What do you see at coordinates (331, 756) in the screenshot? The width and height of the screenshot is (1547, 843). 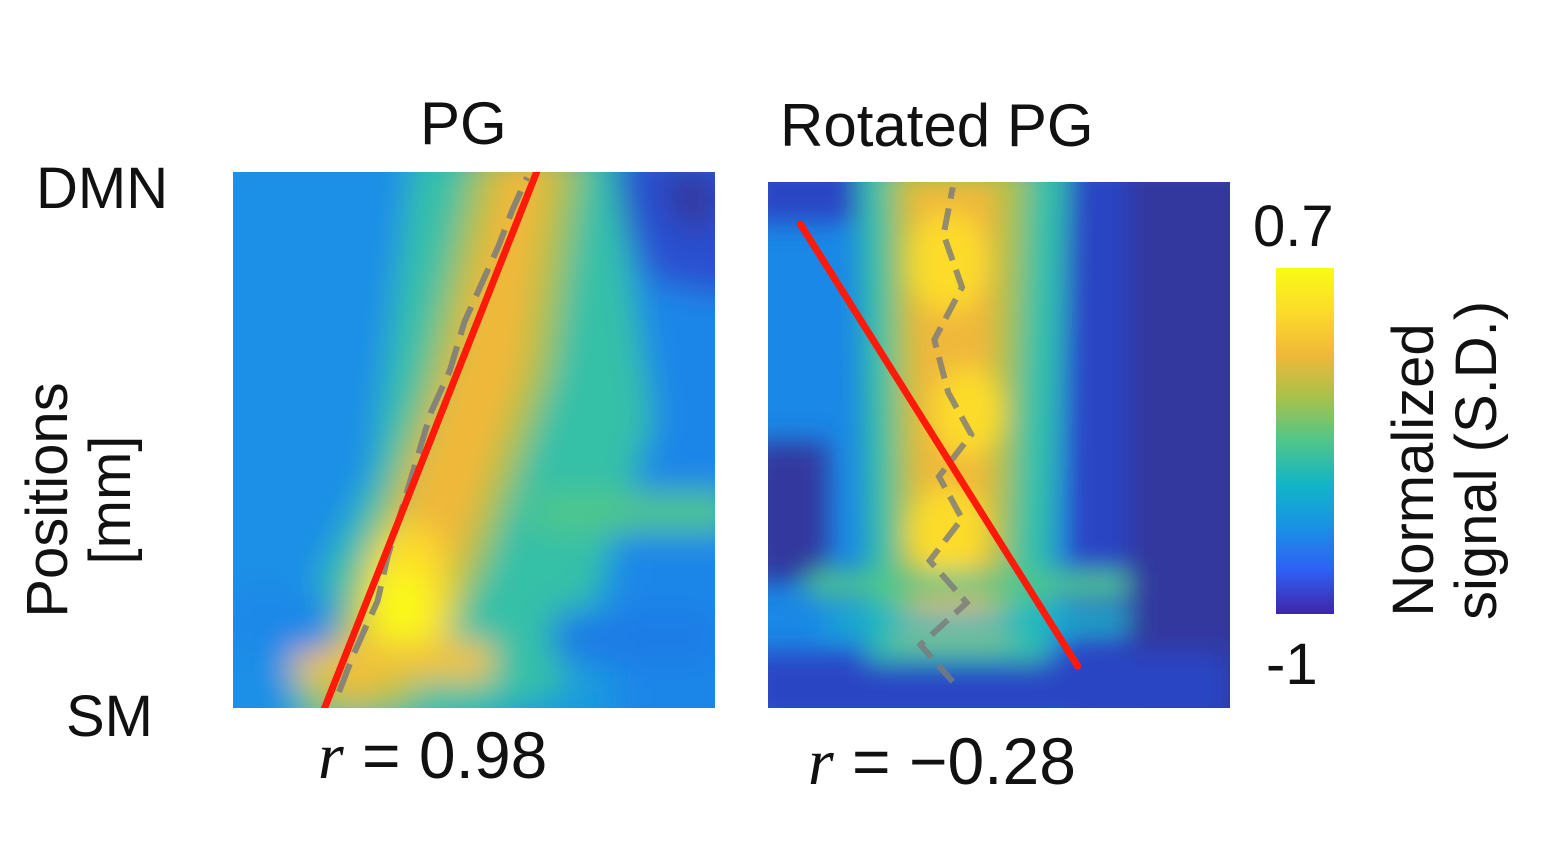 I see `r-symbol-left: r` at bounding box center [331, 756].